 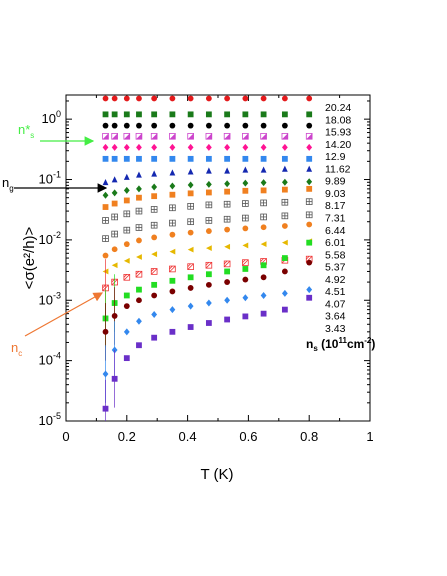 I want to click on series-9.89, so click(x=207, y=175).